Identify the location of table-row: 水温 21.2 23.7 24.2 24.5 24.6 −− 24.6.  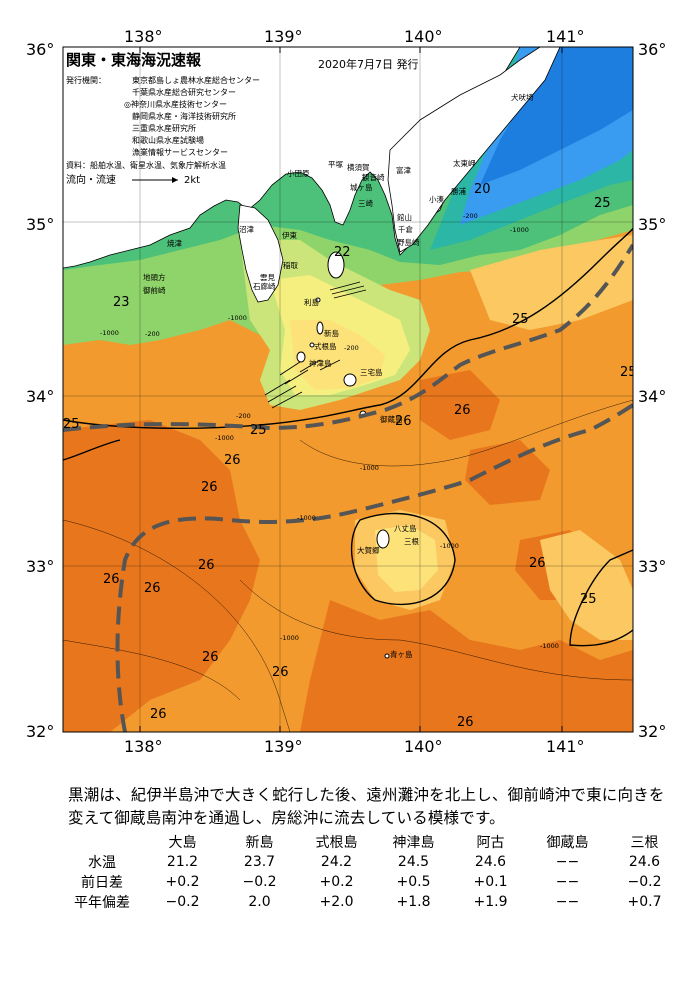
(371, 862).